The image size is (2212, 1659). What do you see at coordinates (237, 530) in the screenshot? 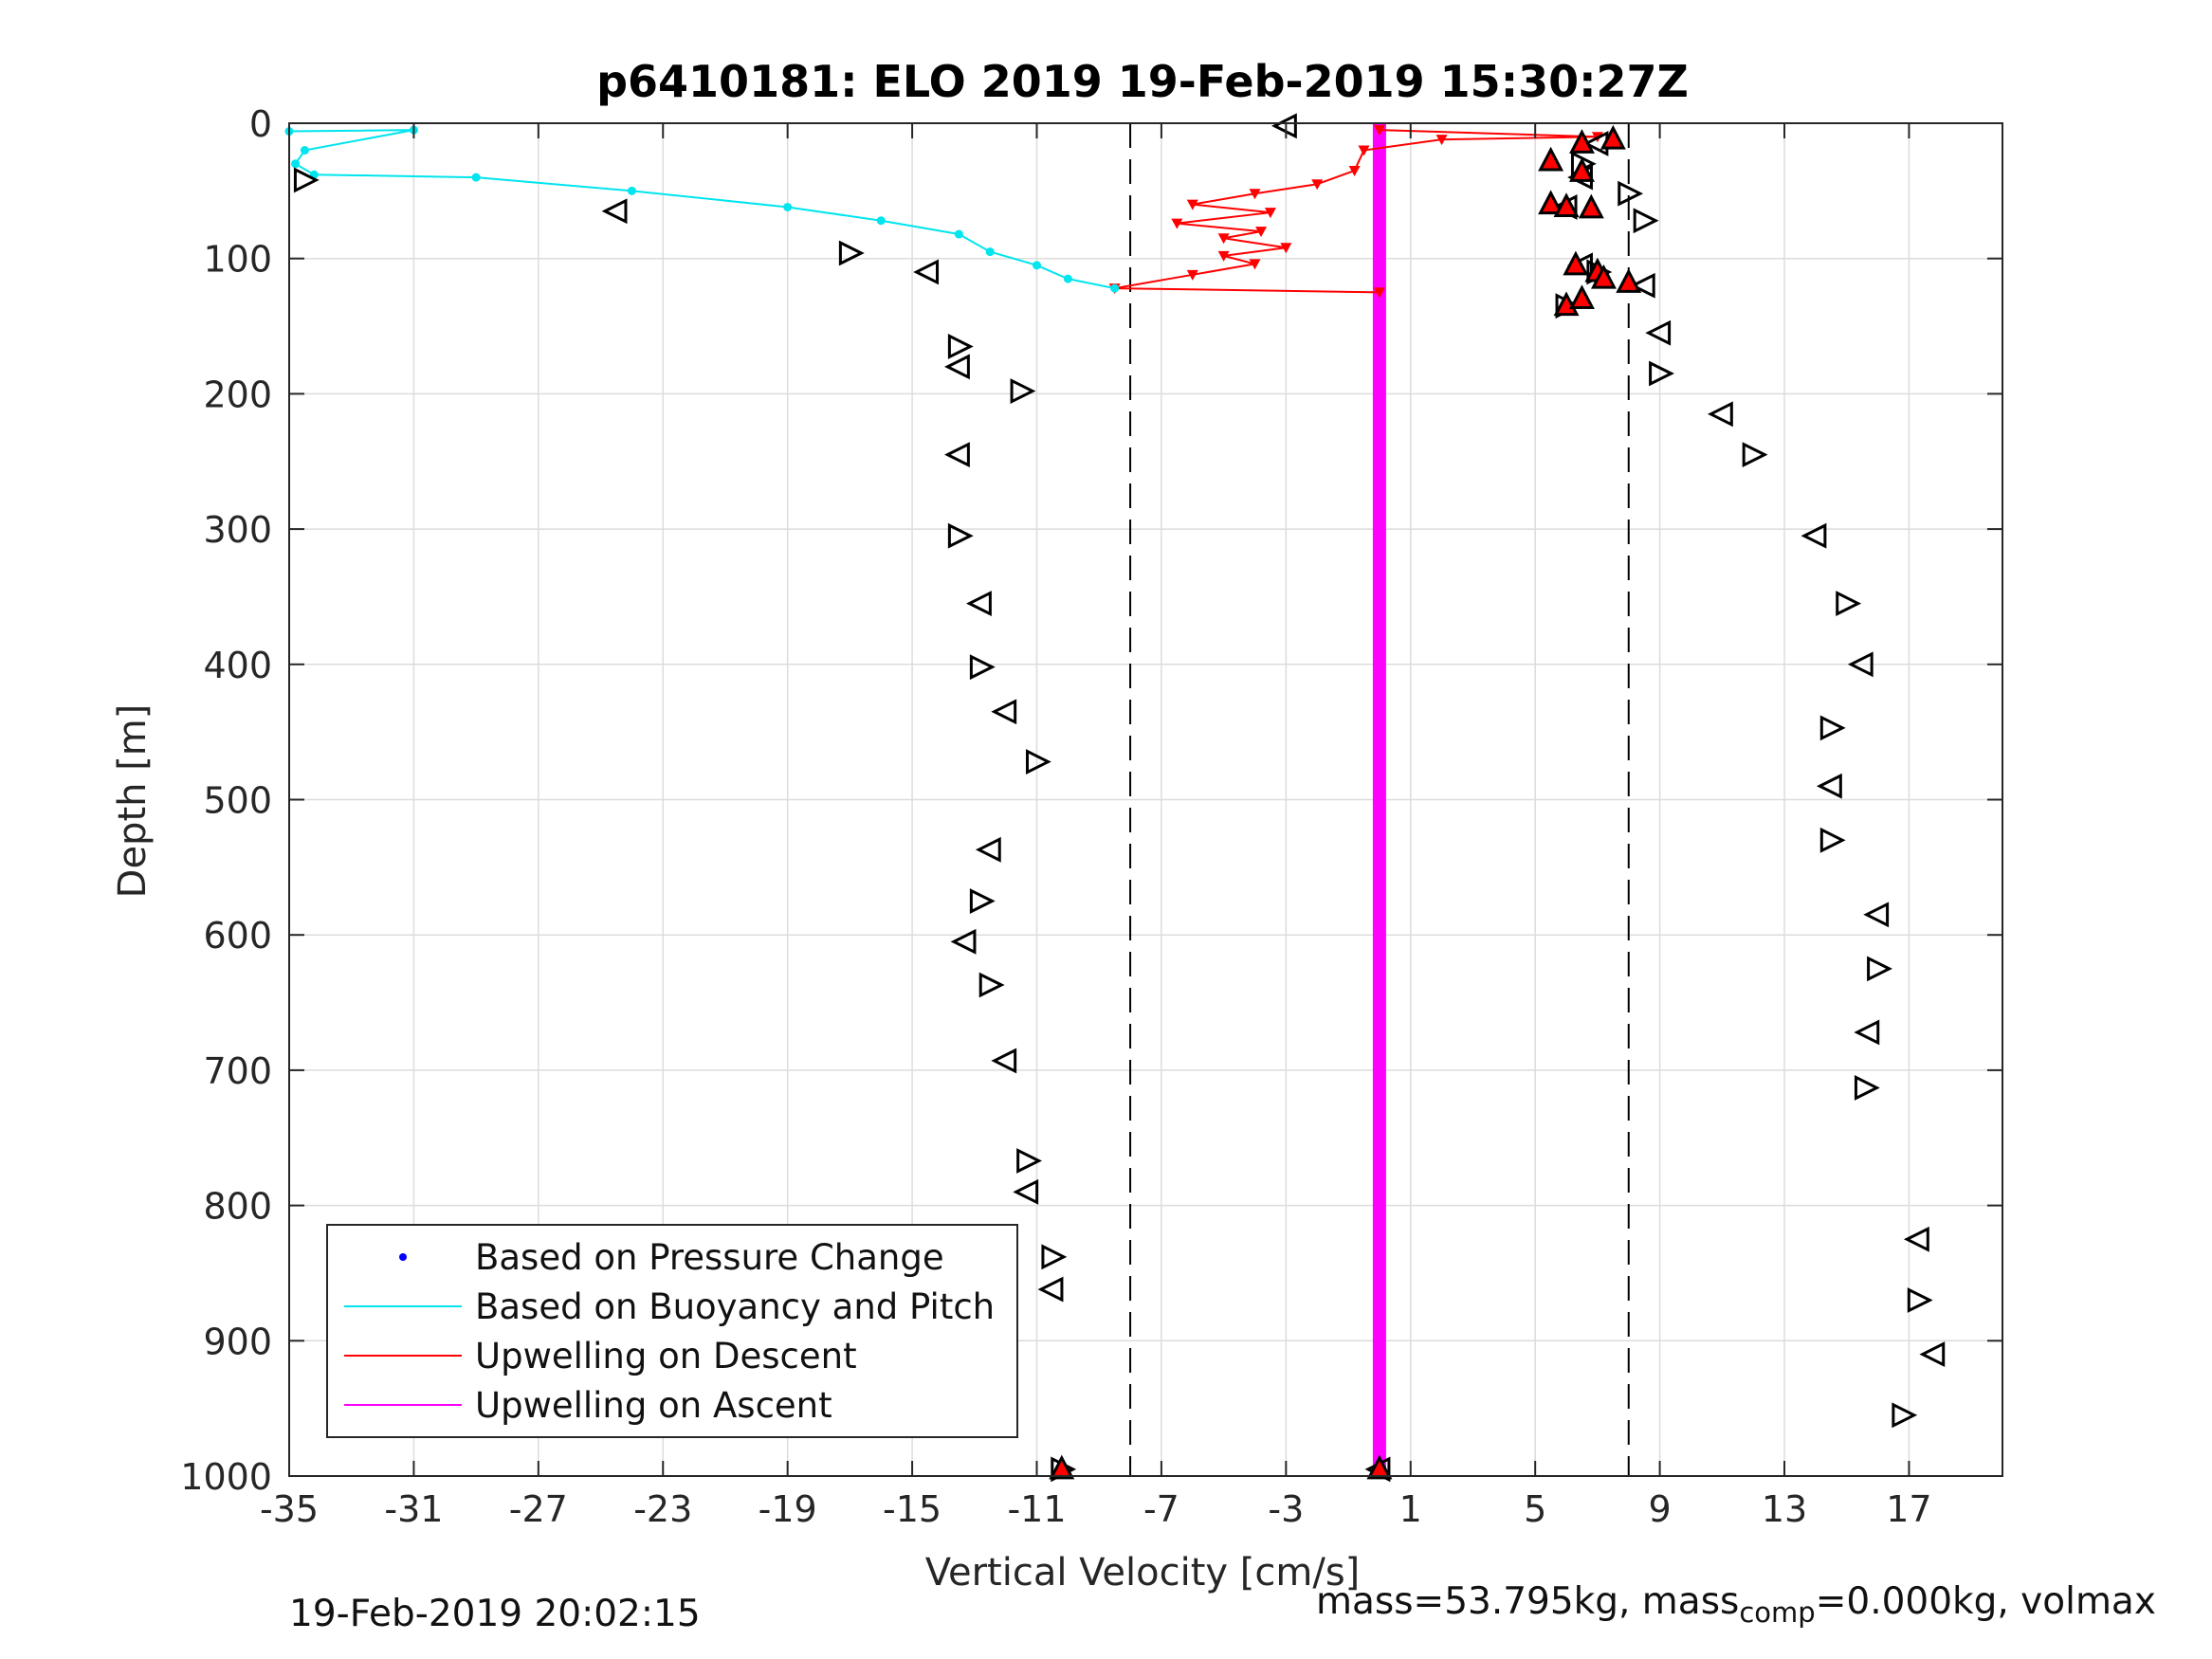
I see `y-tick-label: 300` at bounding box center [237, 530].